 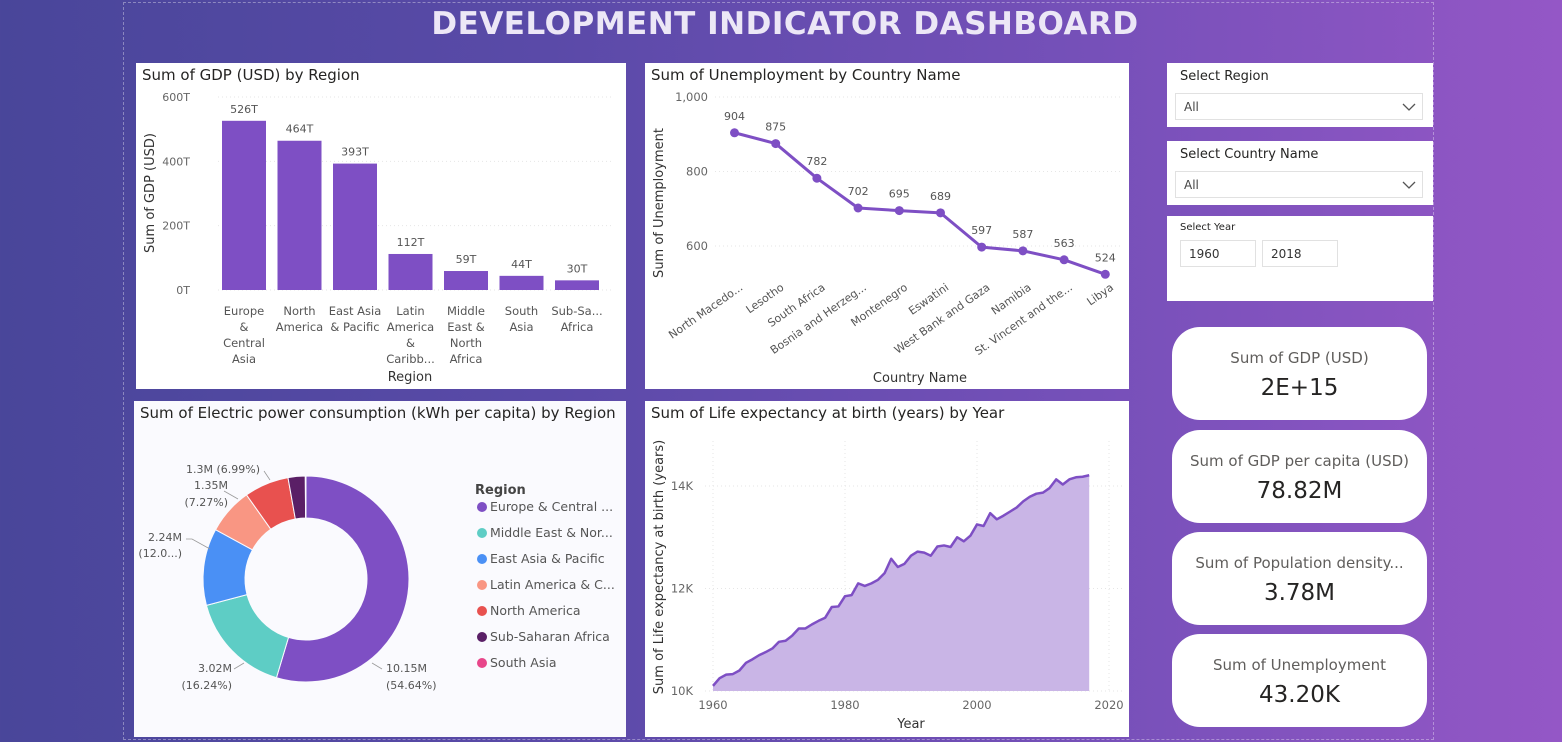 What do you see at coordinates (550, 636) in the screenshot?
I see `legend-item: Sub-Saharan Africa` at bounding box center [550, 636].